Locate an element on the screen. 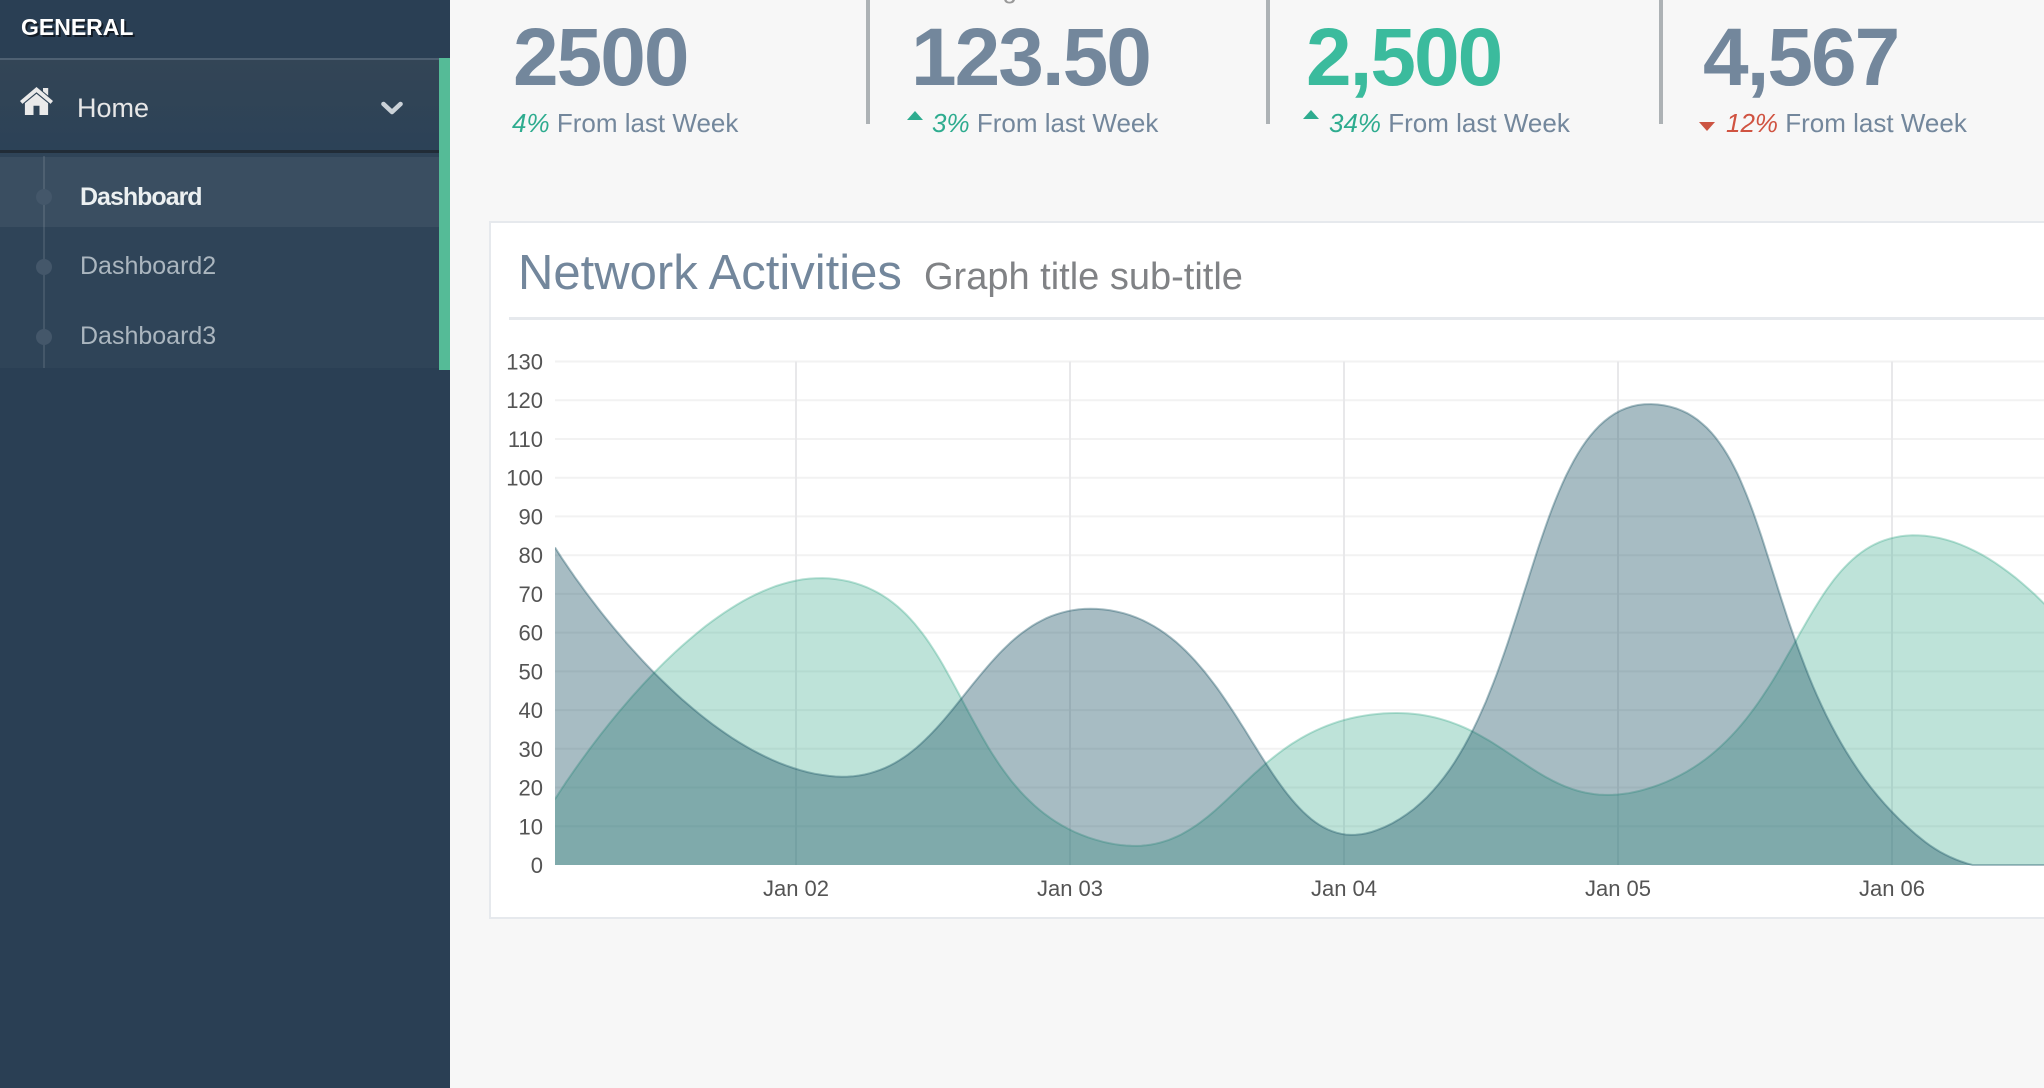  svg-text: 110 is located at coordinates (525, 439).